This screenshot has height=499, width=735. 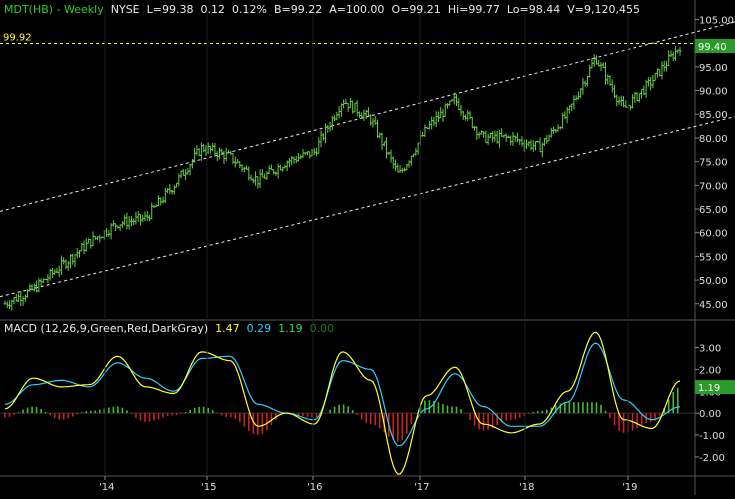 What do you see at coordinates (603, 9) in the screenshot?
I see `volume-label: V=9,120,455` at bounding box center [603, 9].